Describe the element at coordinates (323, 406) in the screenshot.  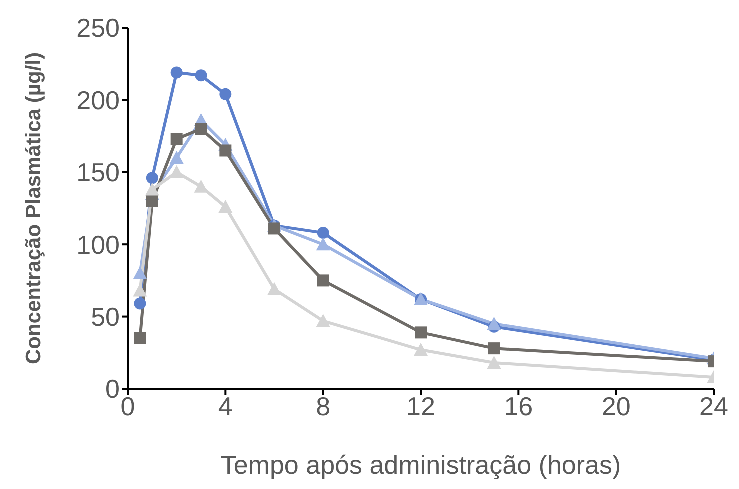
I see `x-tick-label: 8` at that location.